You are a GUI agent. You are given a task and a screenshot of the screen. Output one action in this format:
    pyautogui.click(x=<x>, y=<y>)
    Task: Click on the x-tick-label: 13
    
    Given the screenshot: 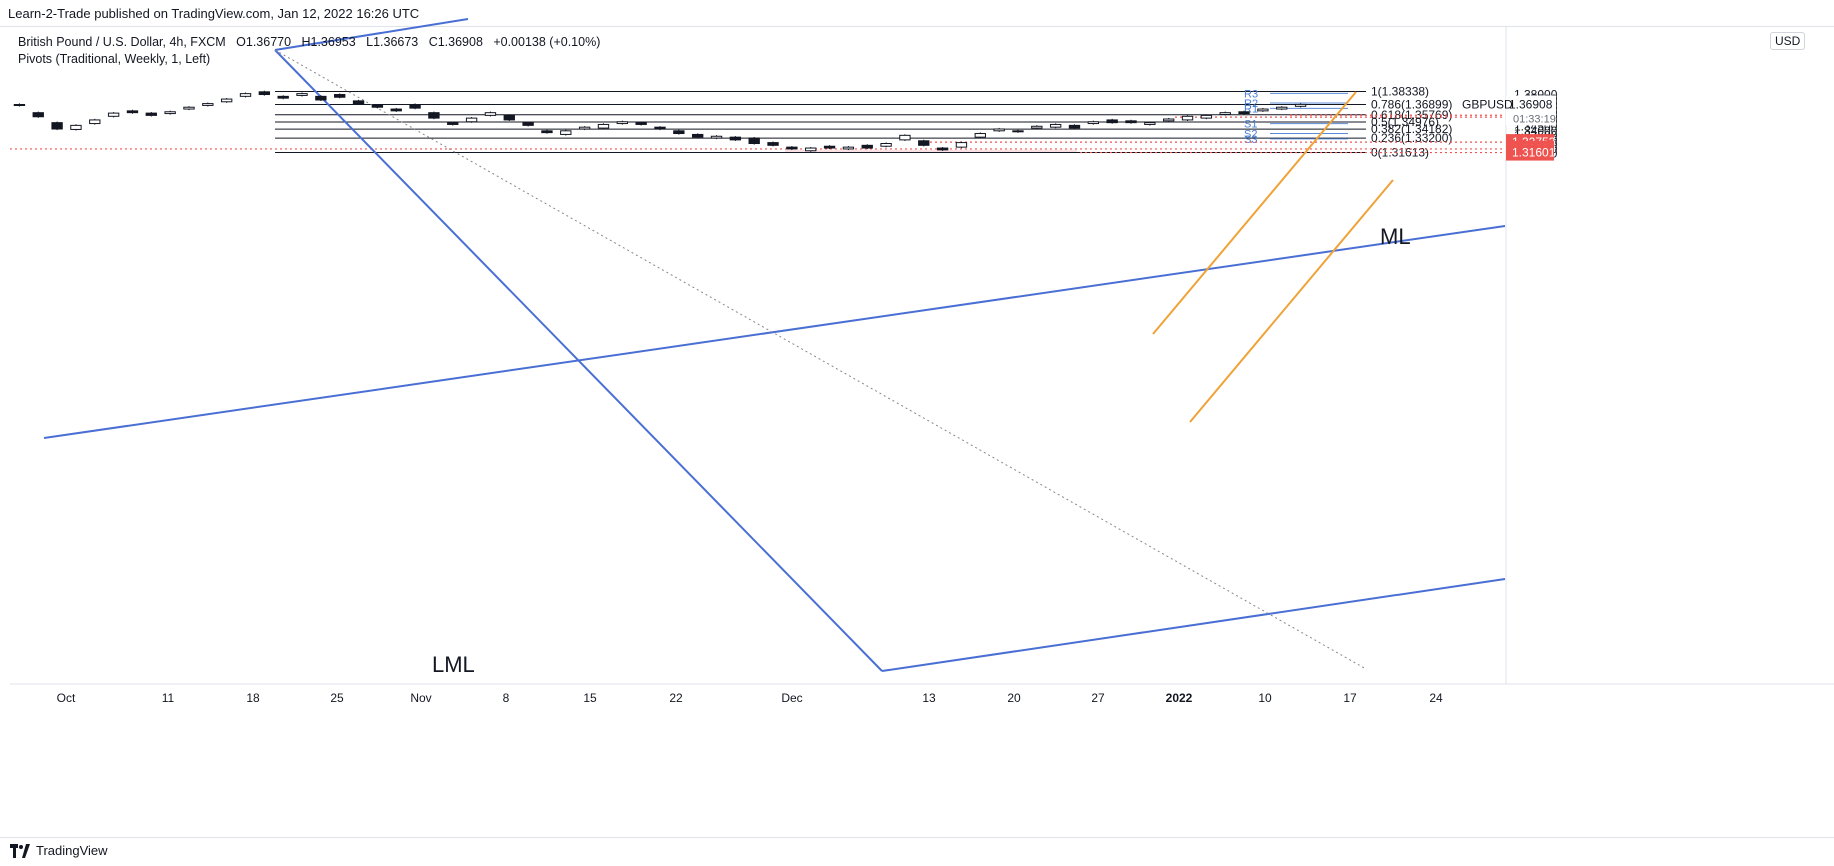 What is the action you would take?
    pyautogui.click(x=929, y=698)
    